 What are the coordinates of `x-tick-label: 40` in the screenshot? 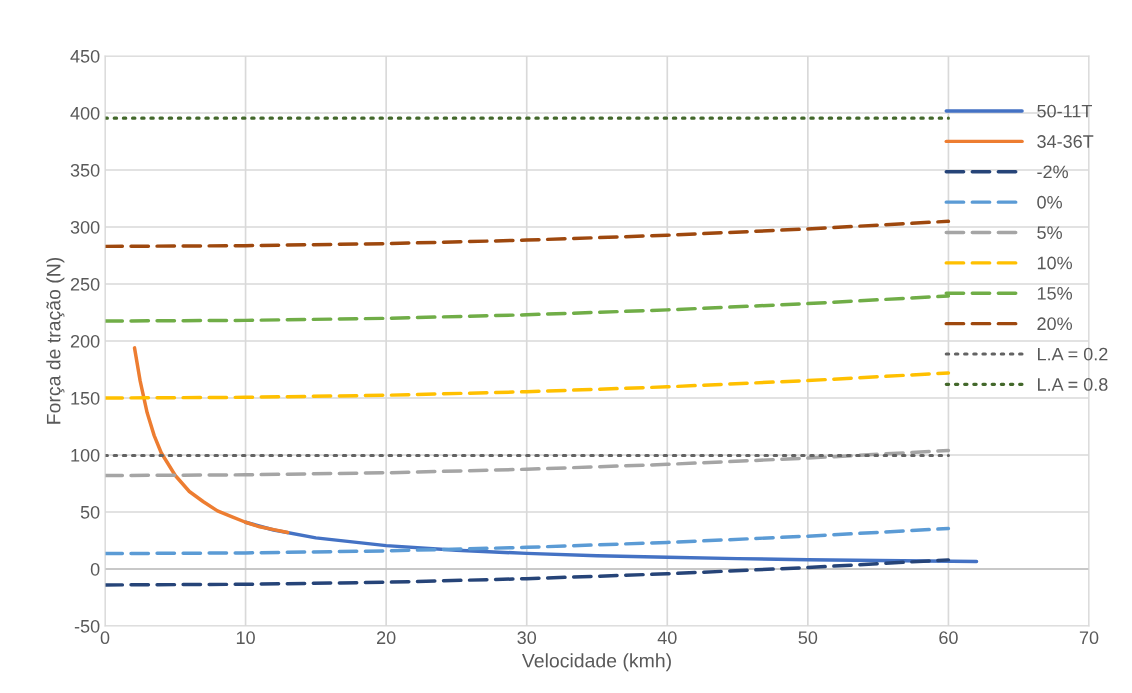 It's located at (667, 638).